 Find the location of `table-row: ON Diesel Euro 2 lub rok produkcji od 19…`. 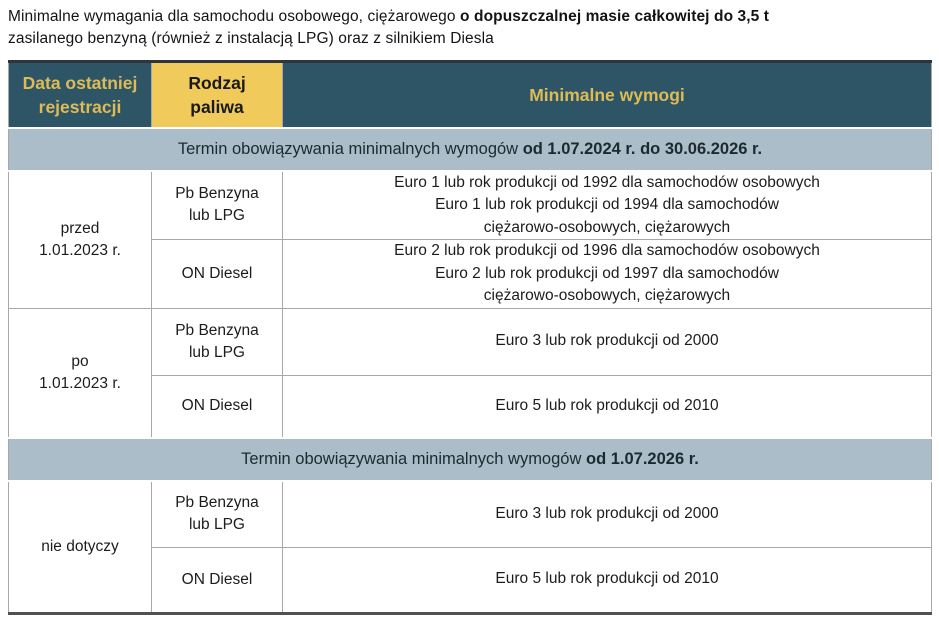

table-row: ON Diesel Euro 2 lub rok produkcji od 19… is located at coordinates (470, 274).